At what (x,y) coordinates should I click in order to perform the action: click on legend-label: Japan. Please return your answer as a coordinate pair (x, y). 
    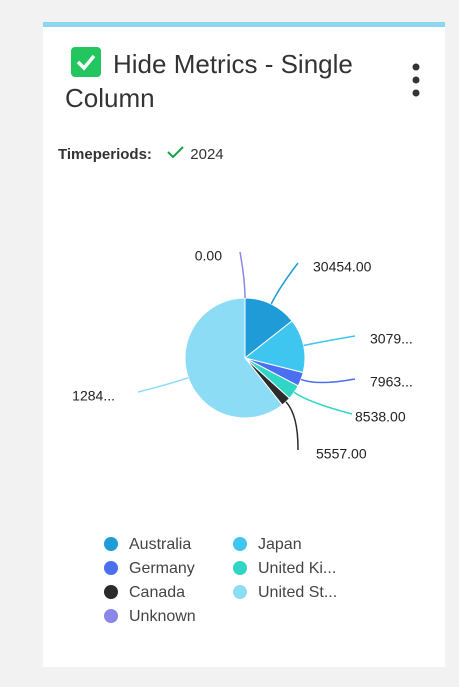
    Looking at the image, I should click on (280, 544).